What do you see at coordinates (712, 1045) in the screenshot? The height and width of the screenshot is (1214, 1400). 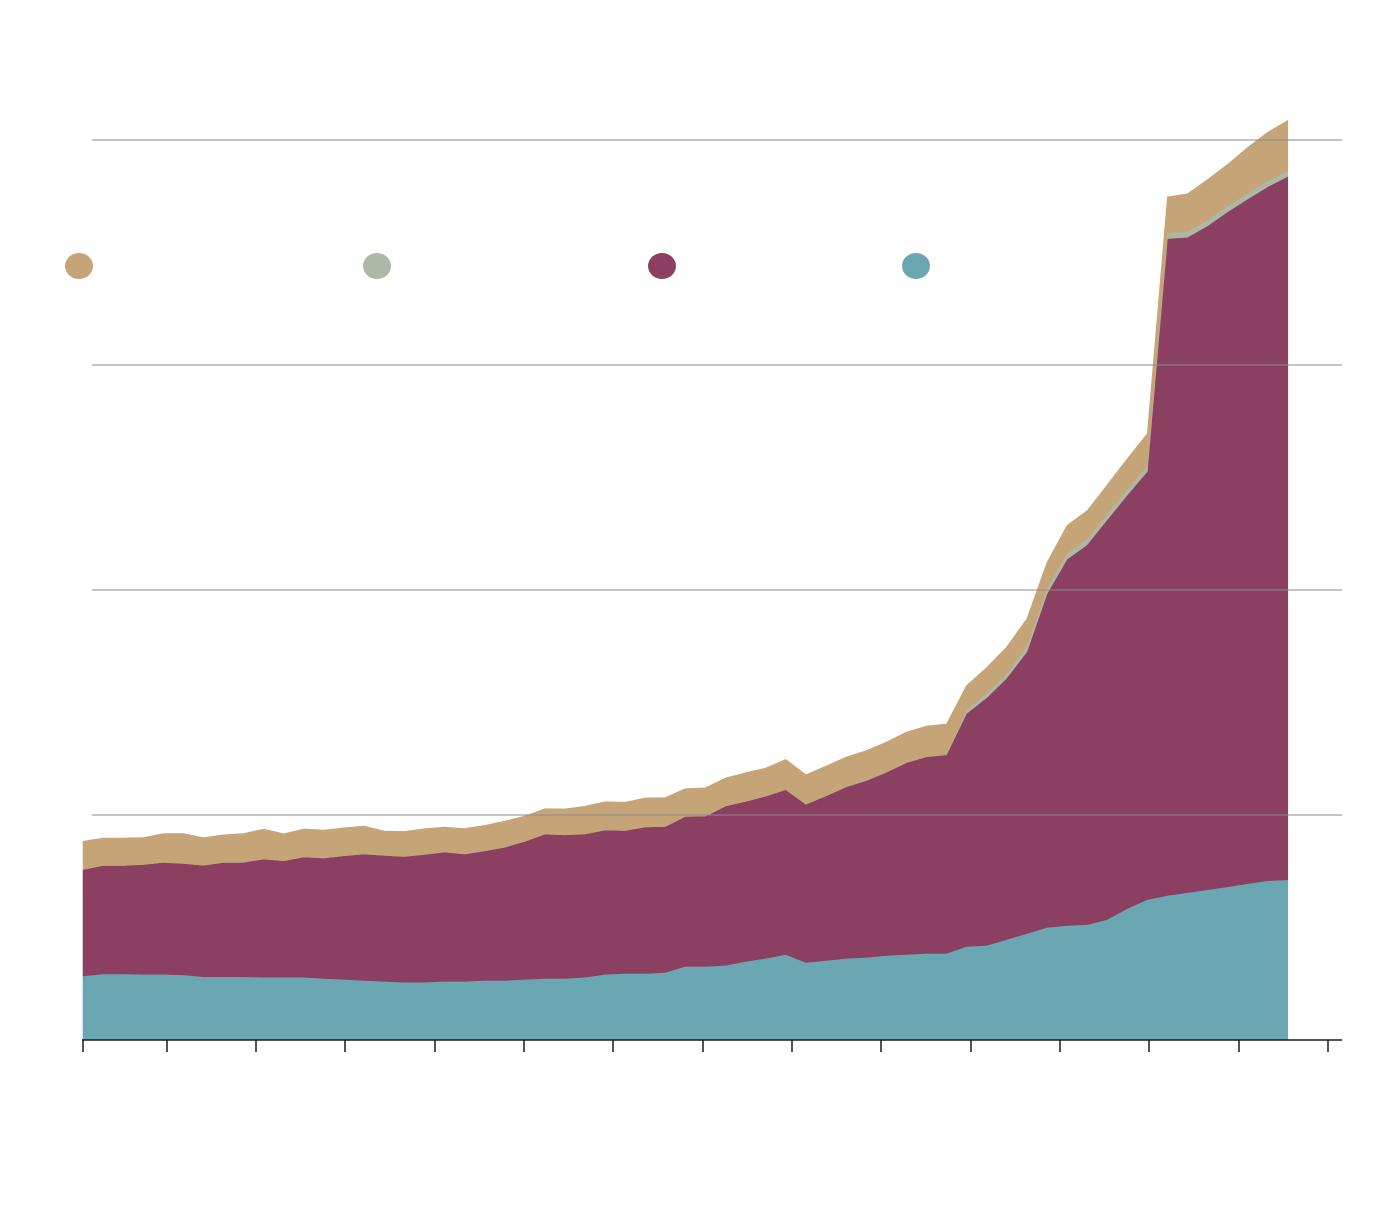 I see `x-axis` at bounding box center [712, 1045].